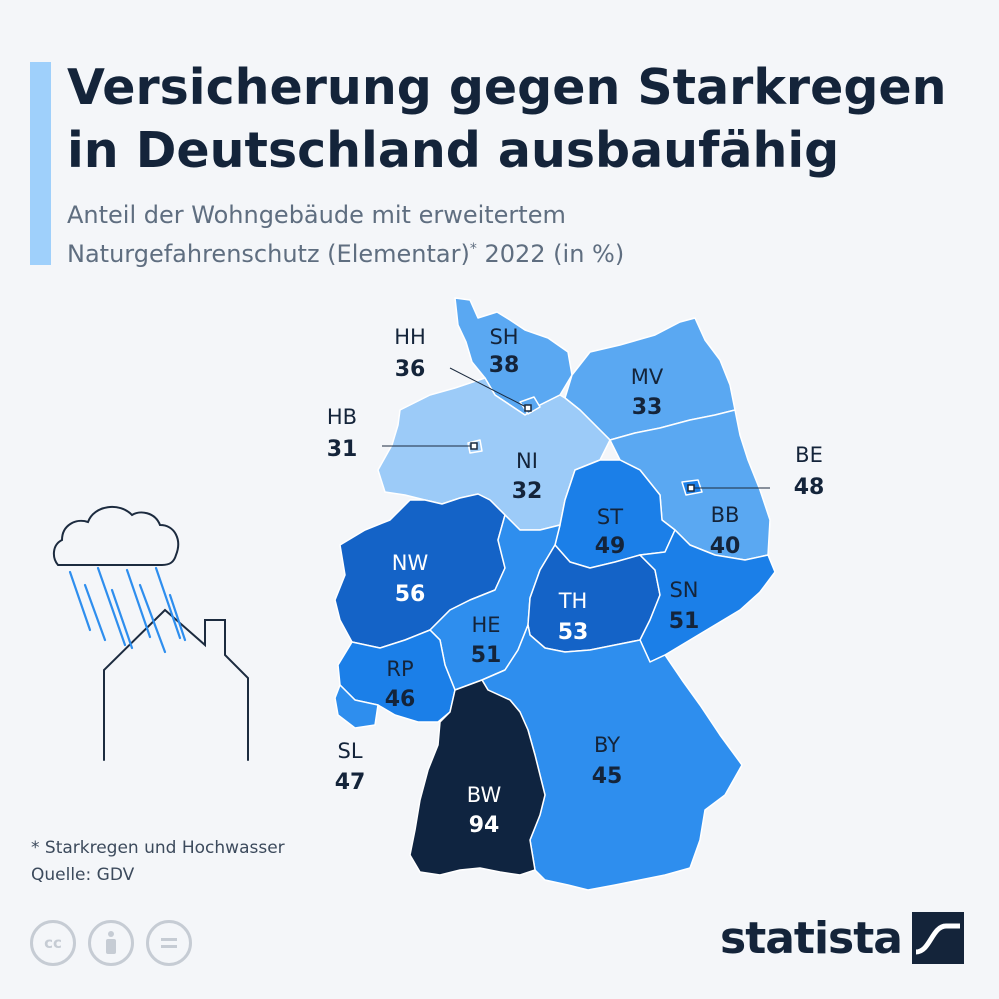  What do you see at coordinates (158, 862) in the screenshot?
I see `footnote: * Starkregen und Hochwasser Quelle: GDV` at bounding box center [158, 862].